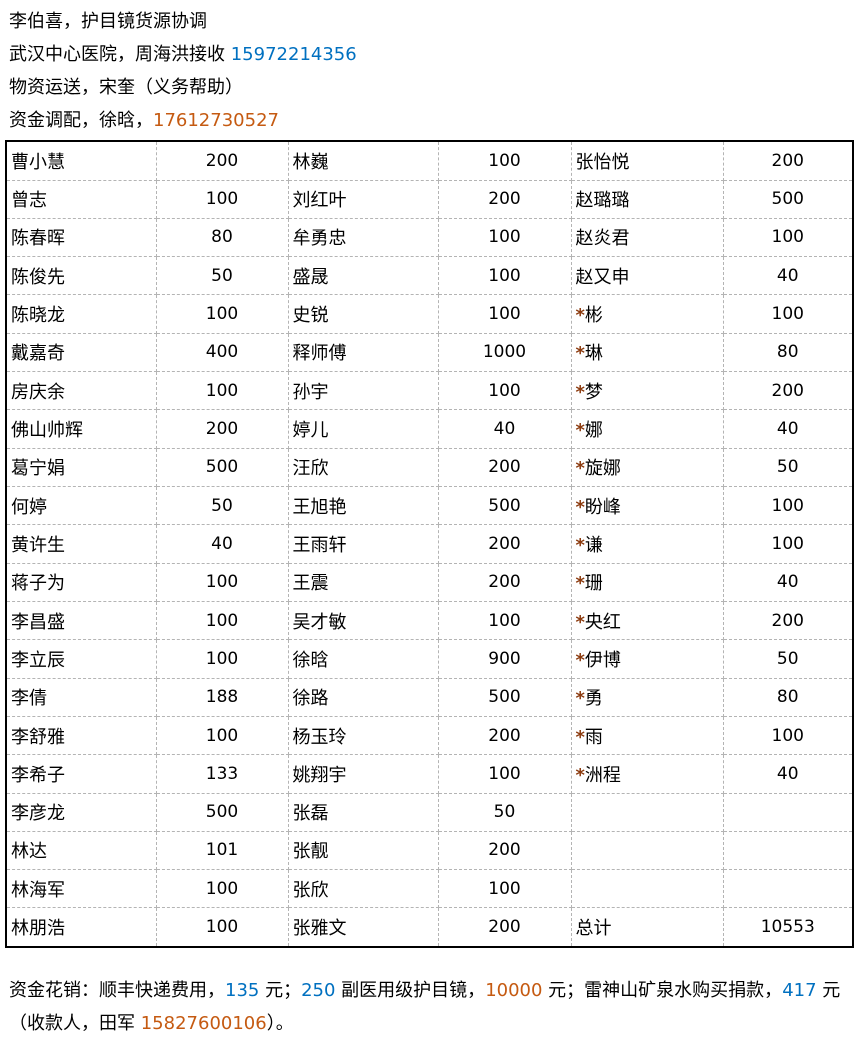  I want to click on donor-name-cell: 盛晟, so click(363, 276).